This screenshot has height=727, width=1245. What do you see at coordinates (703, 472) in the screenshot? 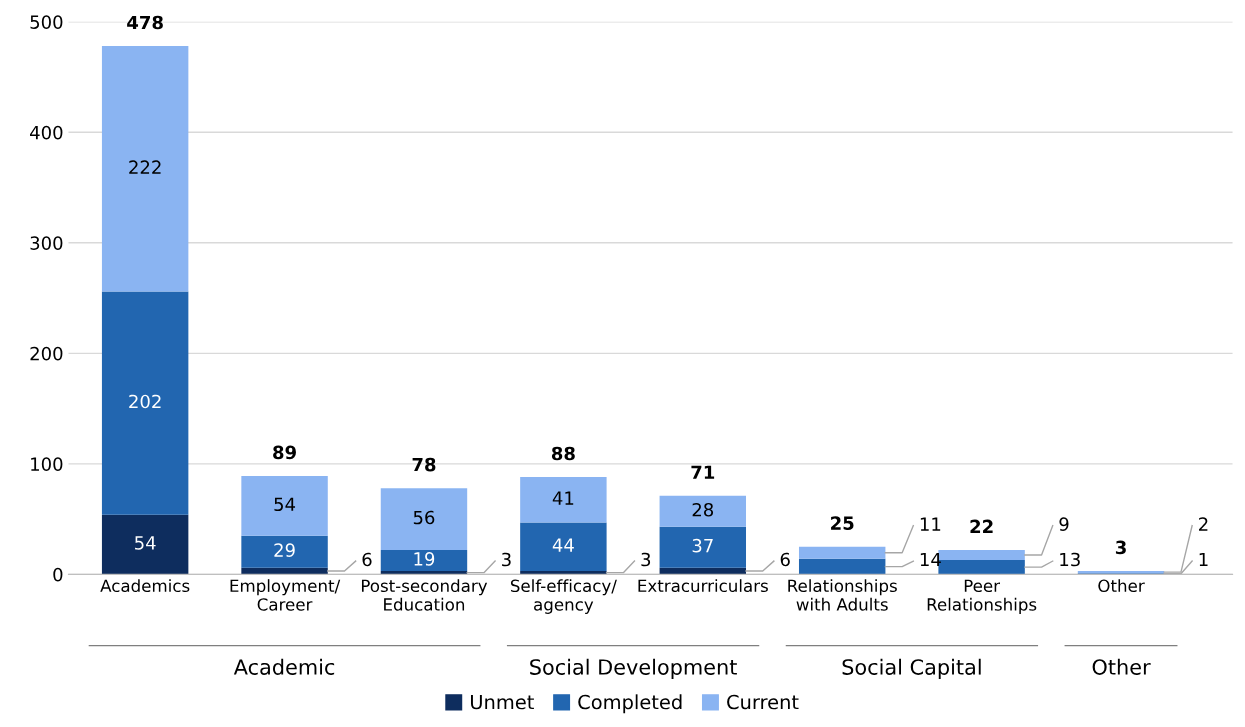
I see `total-label: 71` at bounding box center [703, 472].